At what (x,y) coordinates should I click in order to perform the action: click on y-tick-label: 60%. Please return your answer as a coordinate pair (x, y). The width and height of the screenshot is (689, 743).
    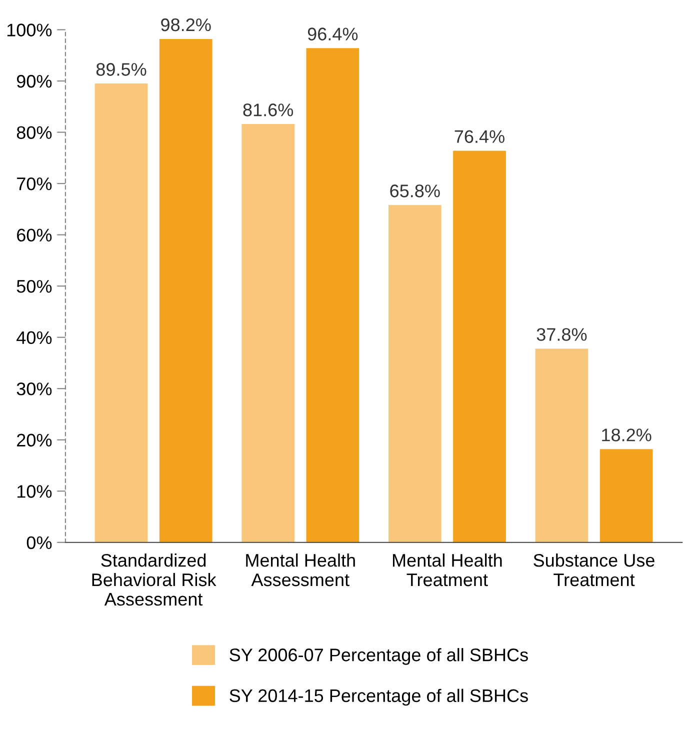
    Looking at the image, I should click on (34, 235).